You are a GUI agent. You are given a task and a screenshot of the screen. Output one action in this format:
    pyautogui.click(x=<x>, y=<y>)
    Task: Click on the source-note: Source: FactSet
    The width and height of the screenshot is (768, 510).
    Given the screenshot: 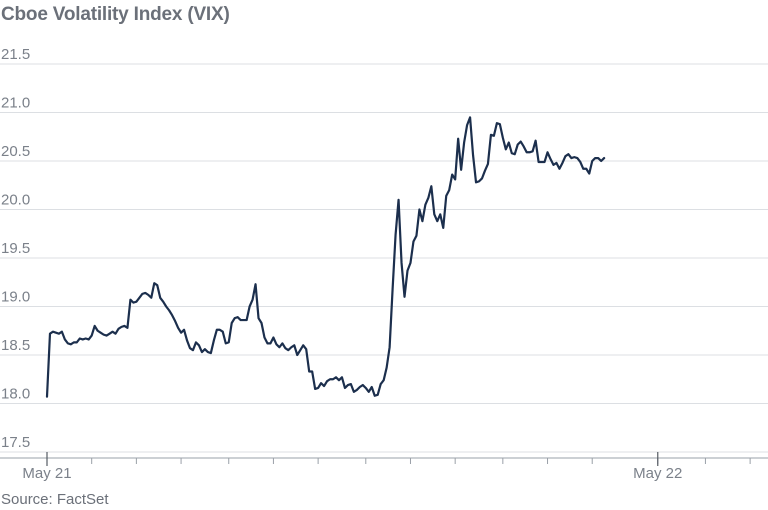 What is the action you would take?
    pyautogui.click(x=55, y=499)
    